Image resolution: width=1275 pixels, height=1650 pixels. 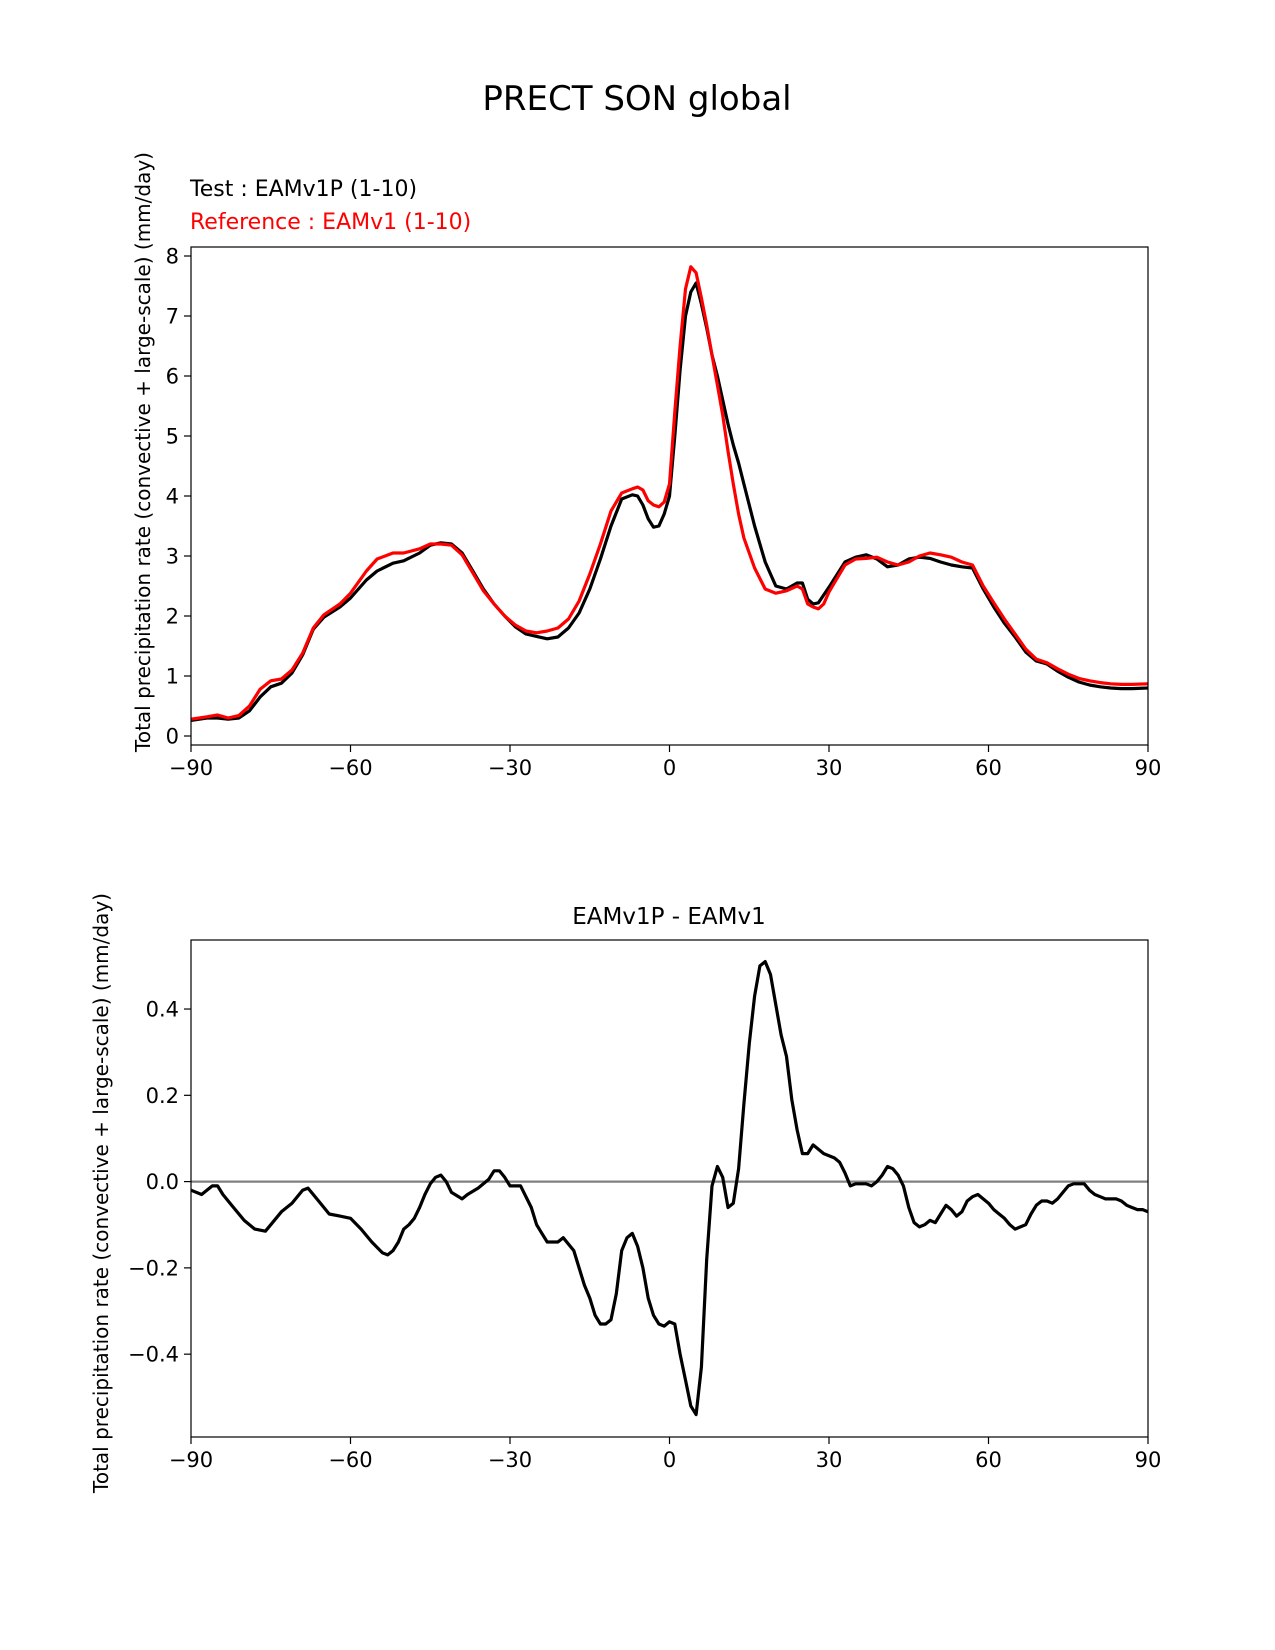 What do you see at coordinates (153, 1268) in the screenshot?
I see `y-tick-label: −0.2` at bounding box center [153, 1268].